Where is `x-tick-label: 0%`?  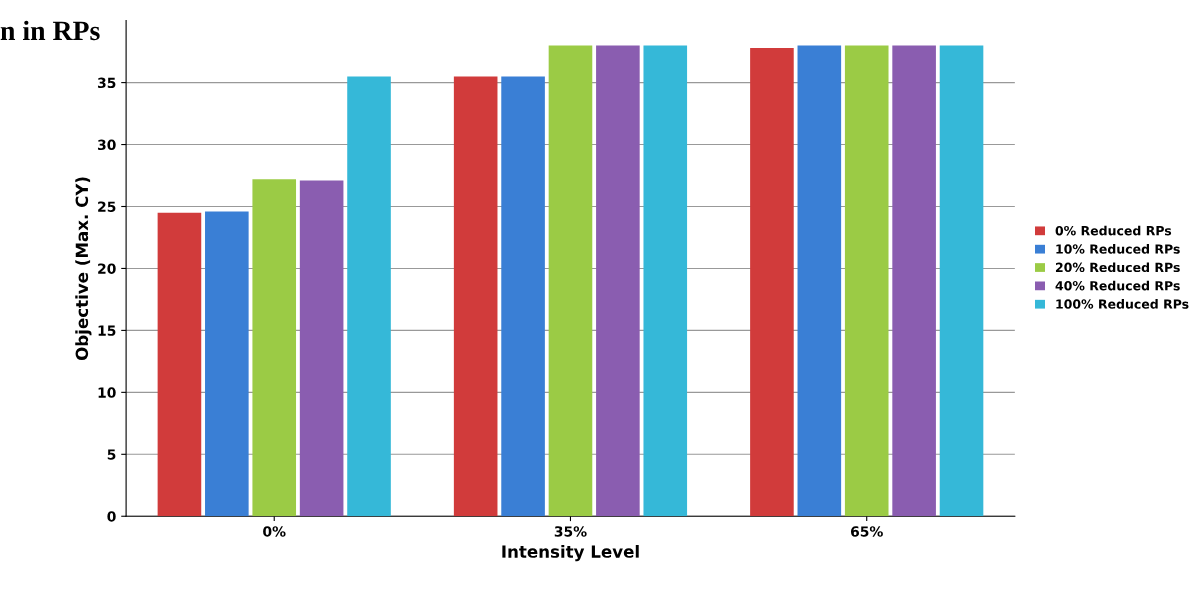
x-tick-label: 0% is located at coordinates (274, 531).